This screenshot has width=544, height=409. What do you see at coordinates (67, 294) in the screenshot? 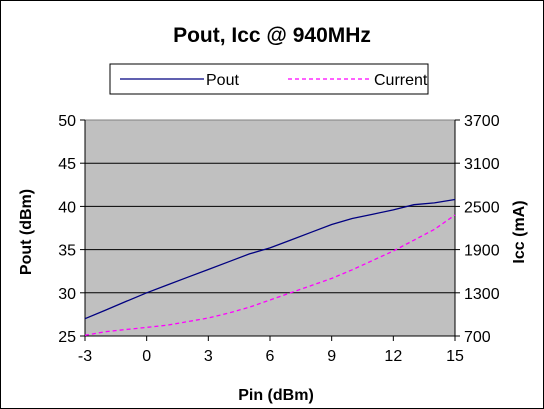
I see `y-tick-label: 30` at bounding box center [67, 294].